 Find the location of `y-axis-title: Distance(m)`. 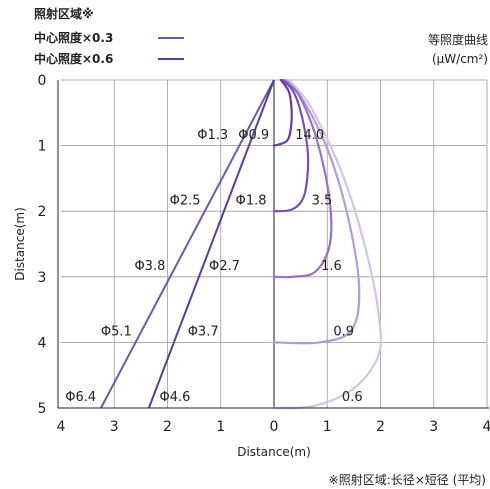

y-axis-title: Distance(m) is located at coordinates (20, 244).